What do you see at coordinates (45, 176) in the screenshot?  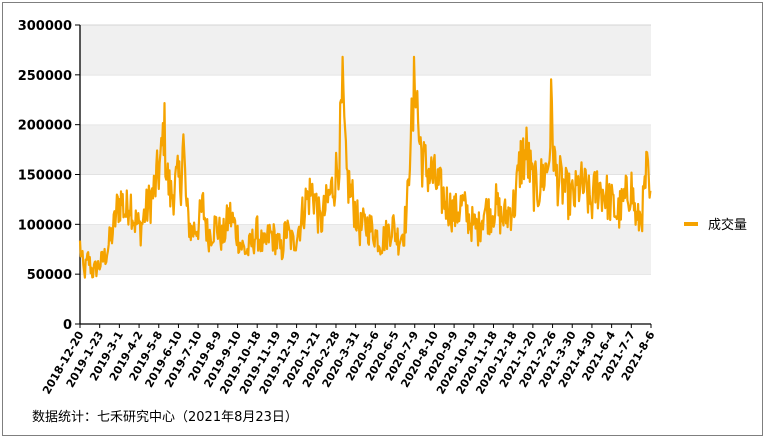 I see `y-tick-label: 150000` at bounding box center [45, 176].